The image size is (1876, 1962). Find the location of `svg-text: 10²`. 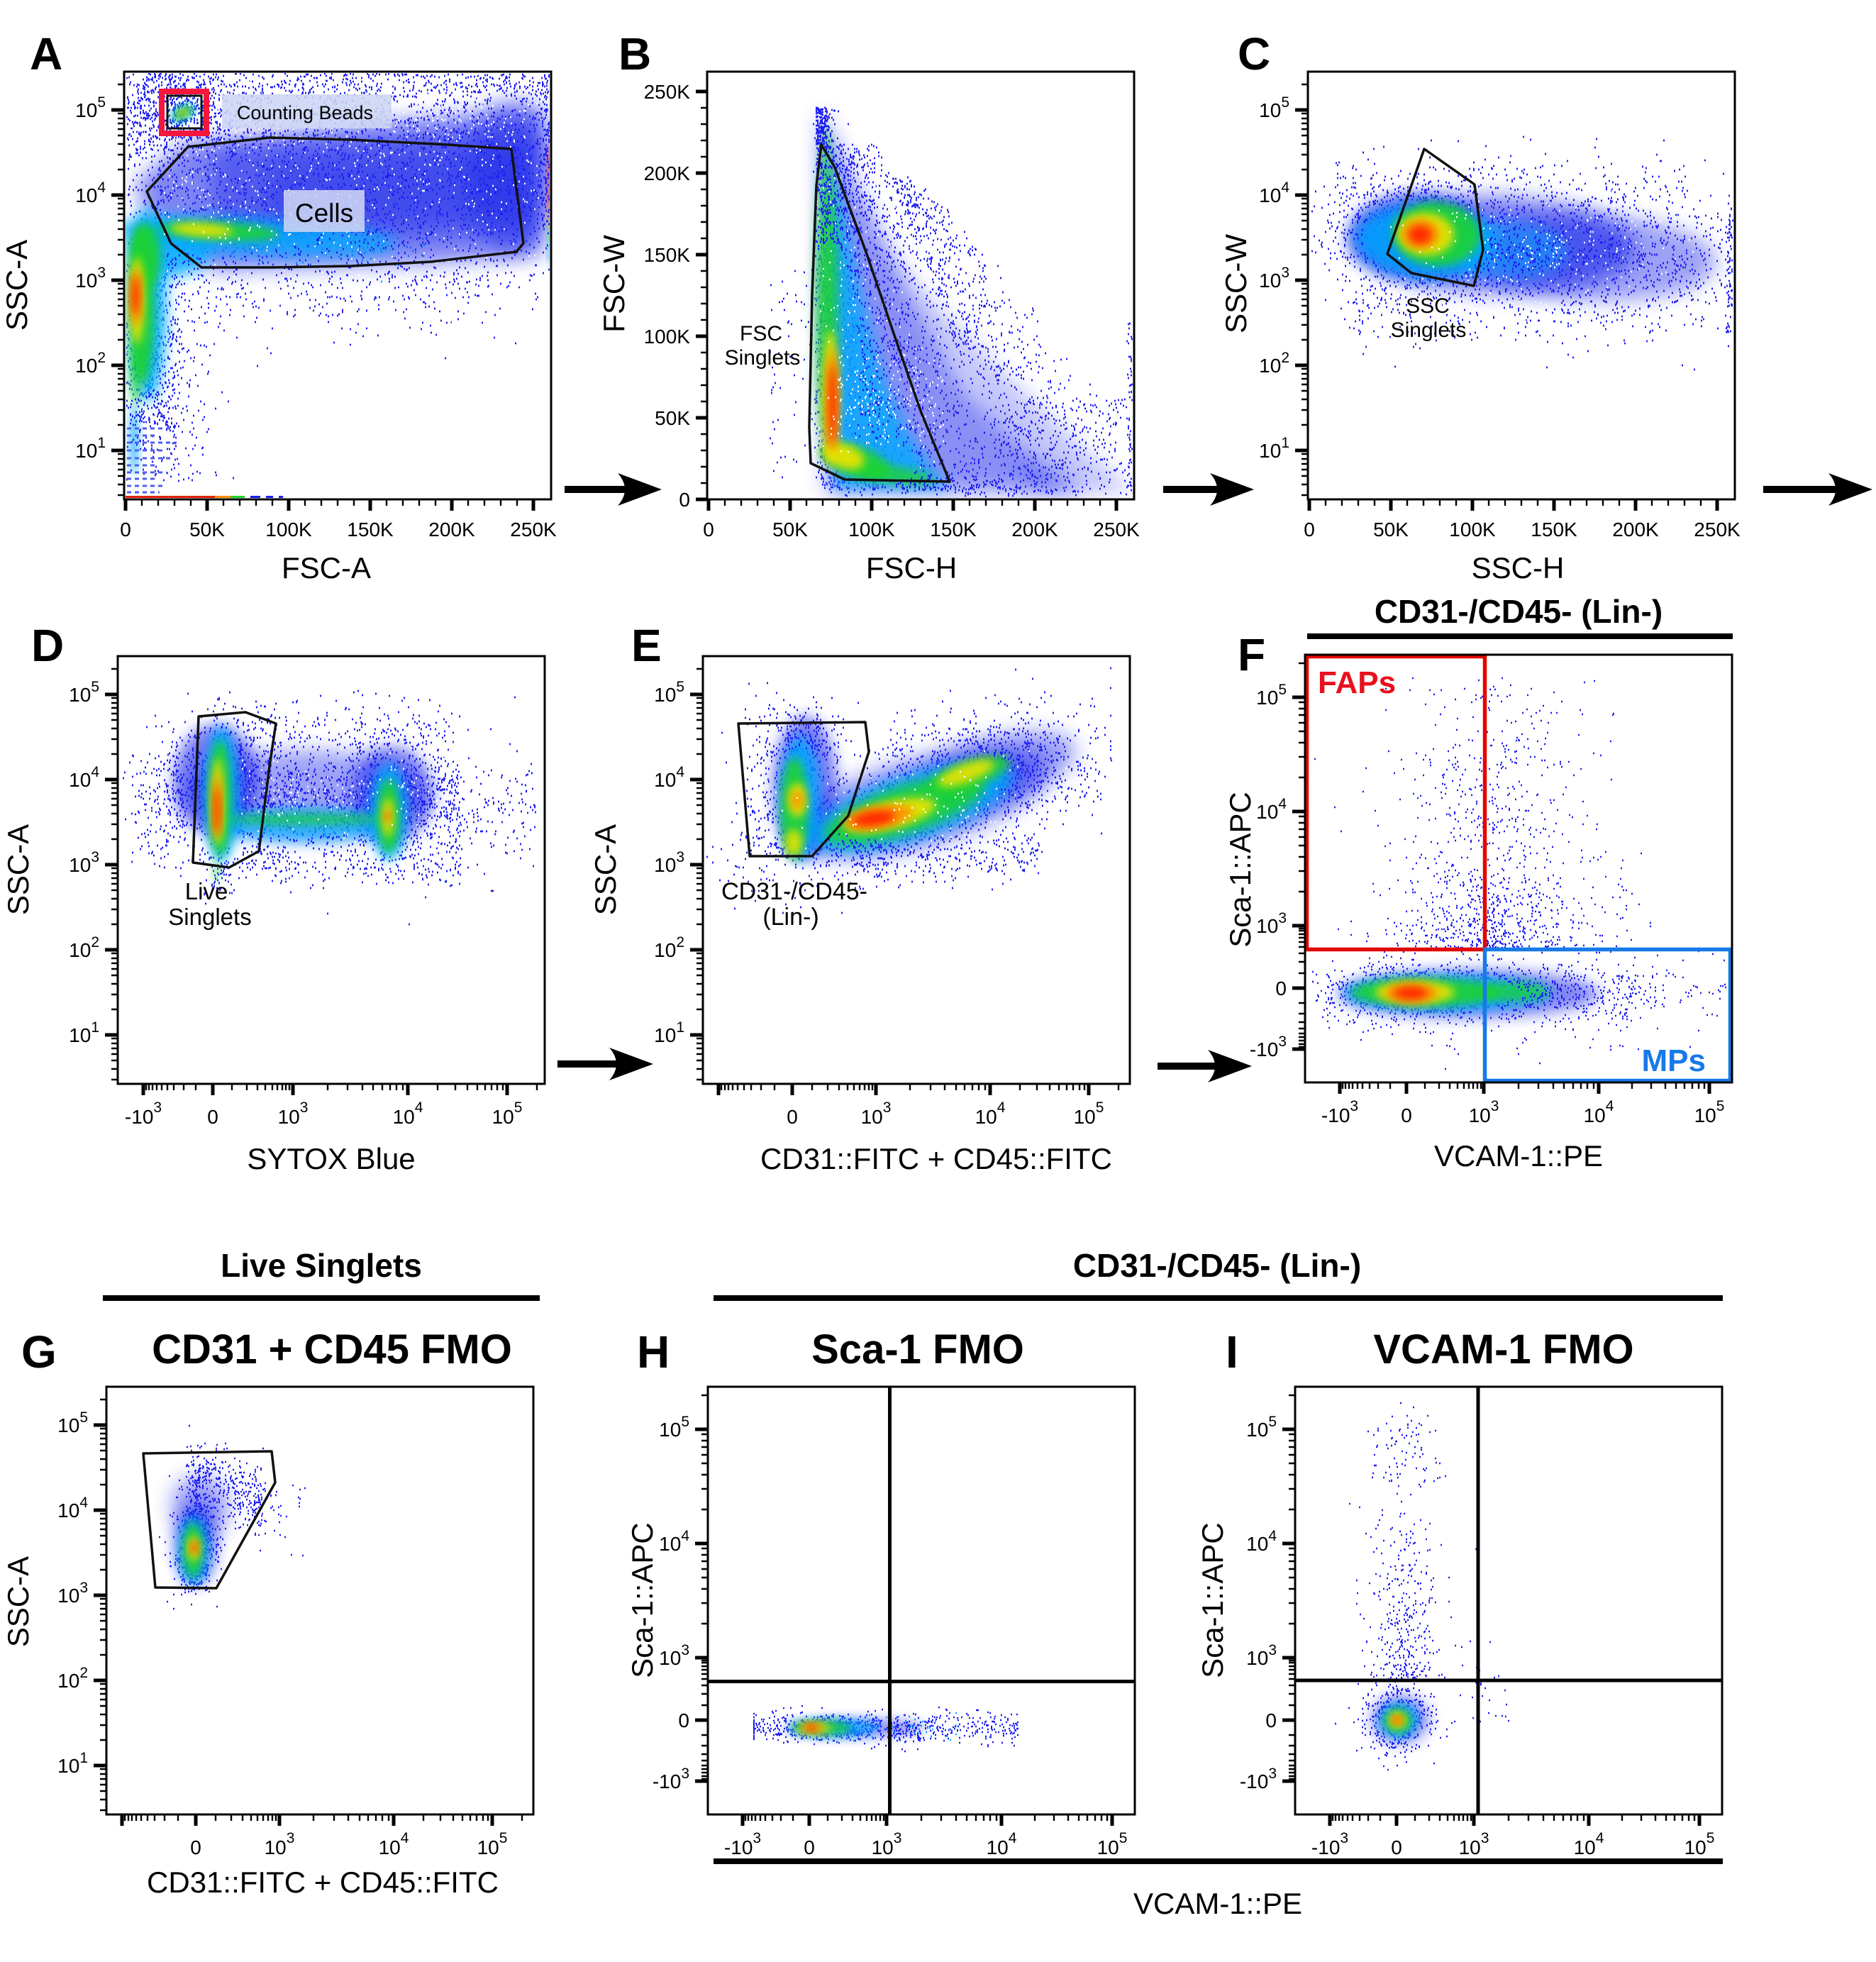

svg-text: 10² is located at coordinates (669, 947).